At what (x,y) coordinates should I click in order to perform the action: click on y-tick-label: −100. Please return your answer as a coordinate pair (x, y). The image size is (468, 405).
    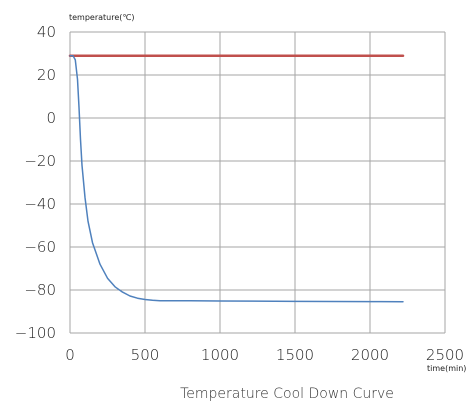
    Looking at the image, I should click on (35, 333).